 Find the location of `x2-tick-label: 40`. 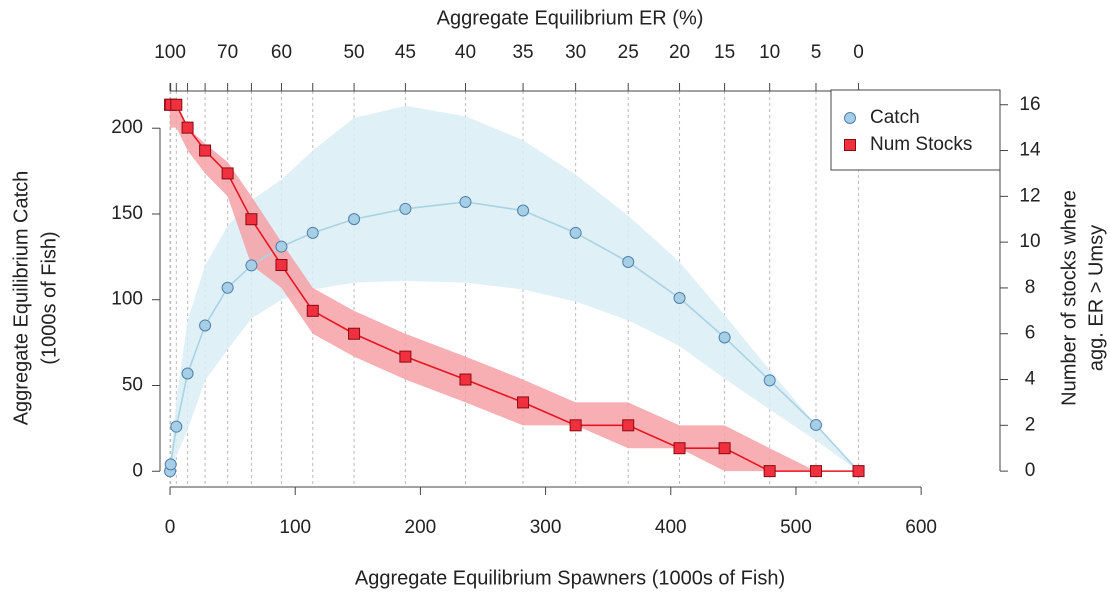

x2-tick-label: 40 is located at coordinates (465, 52).